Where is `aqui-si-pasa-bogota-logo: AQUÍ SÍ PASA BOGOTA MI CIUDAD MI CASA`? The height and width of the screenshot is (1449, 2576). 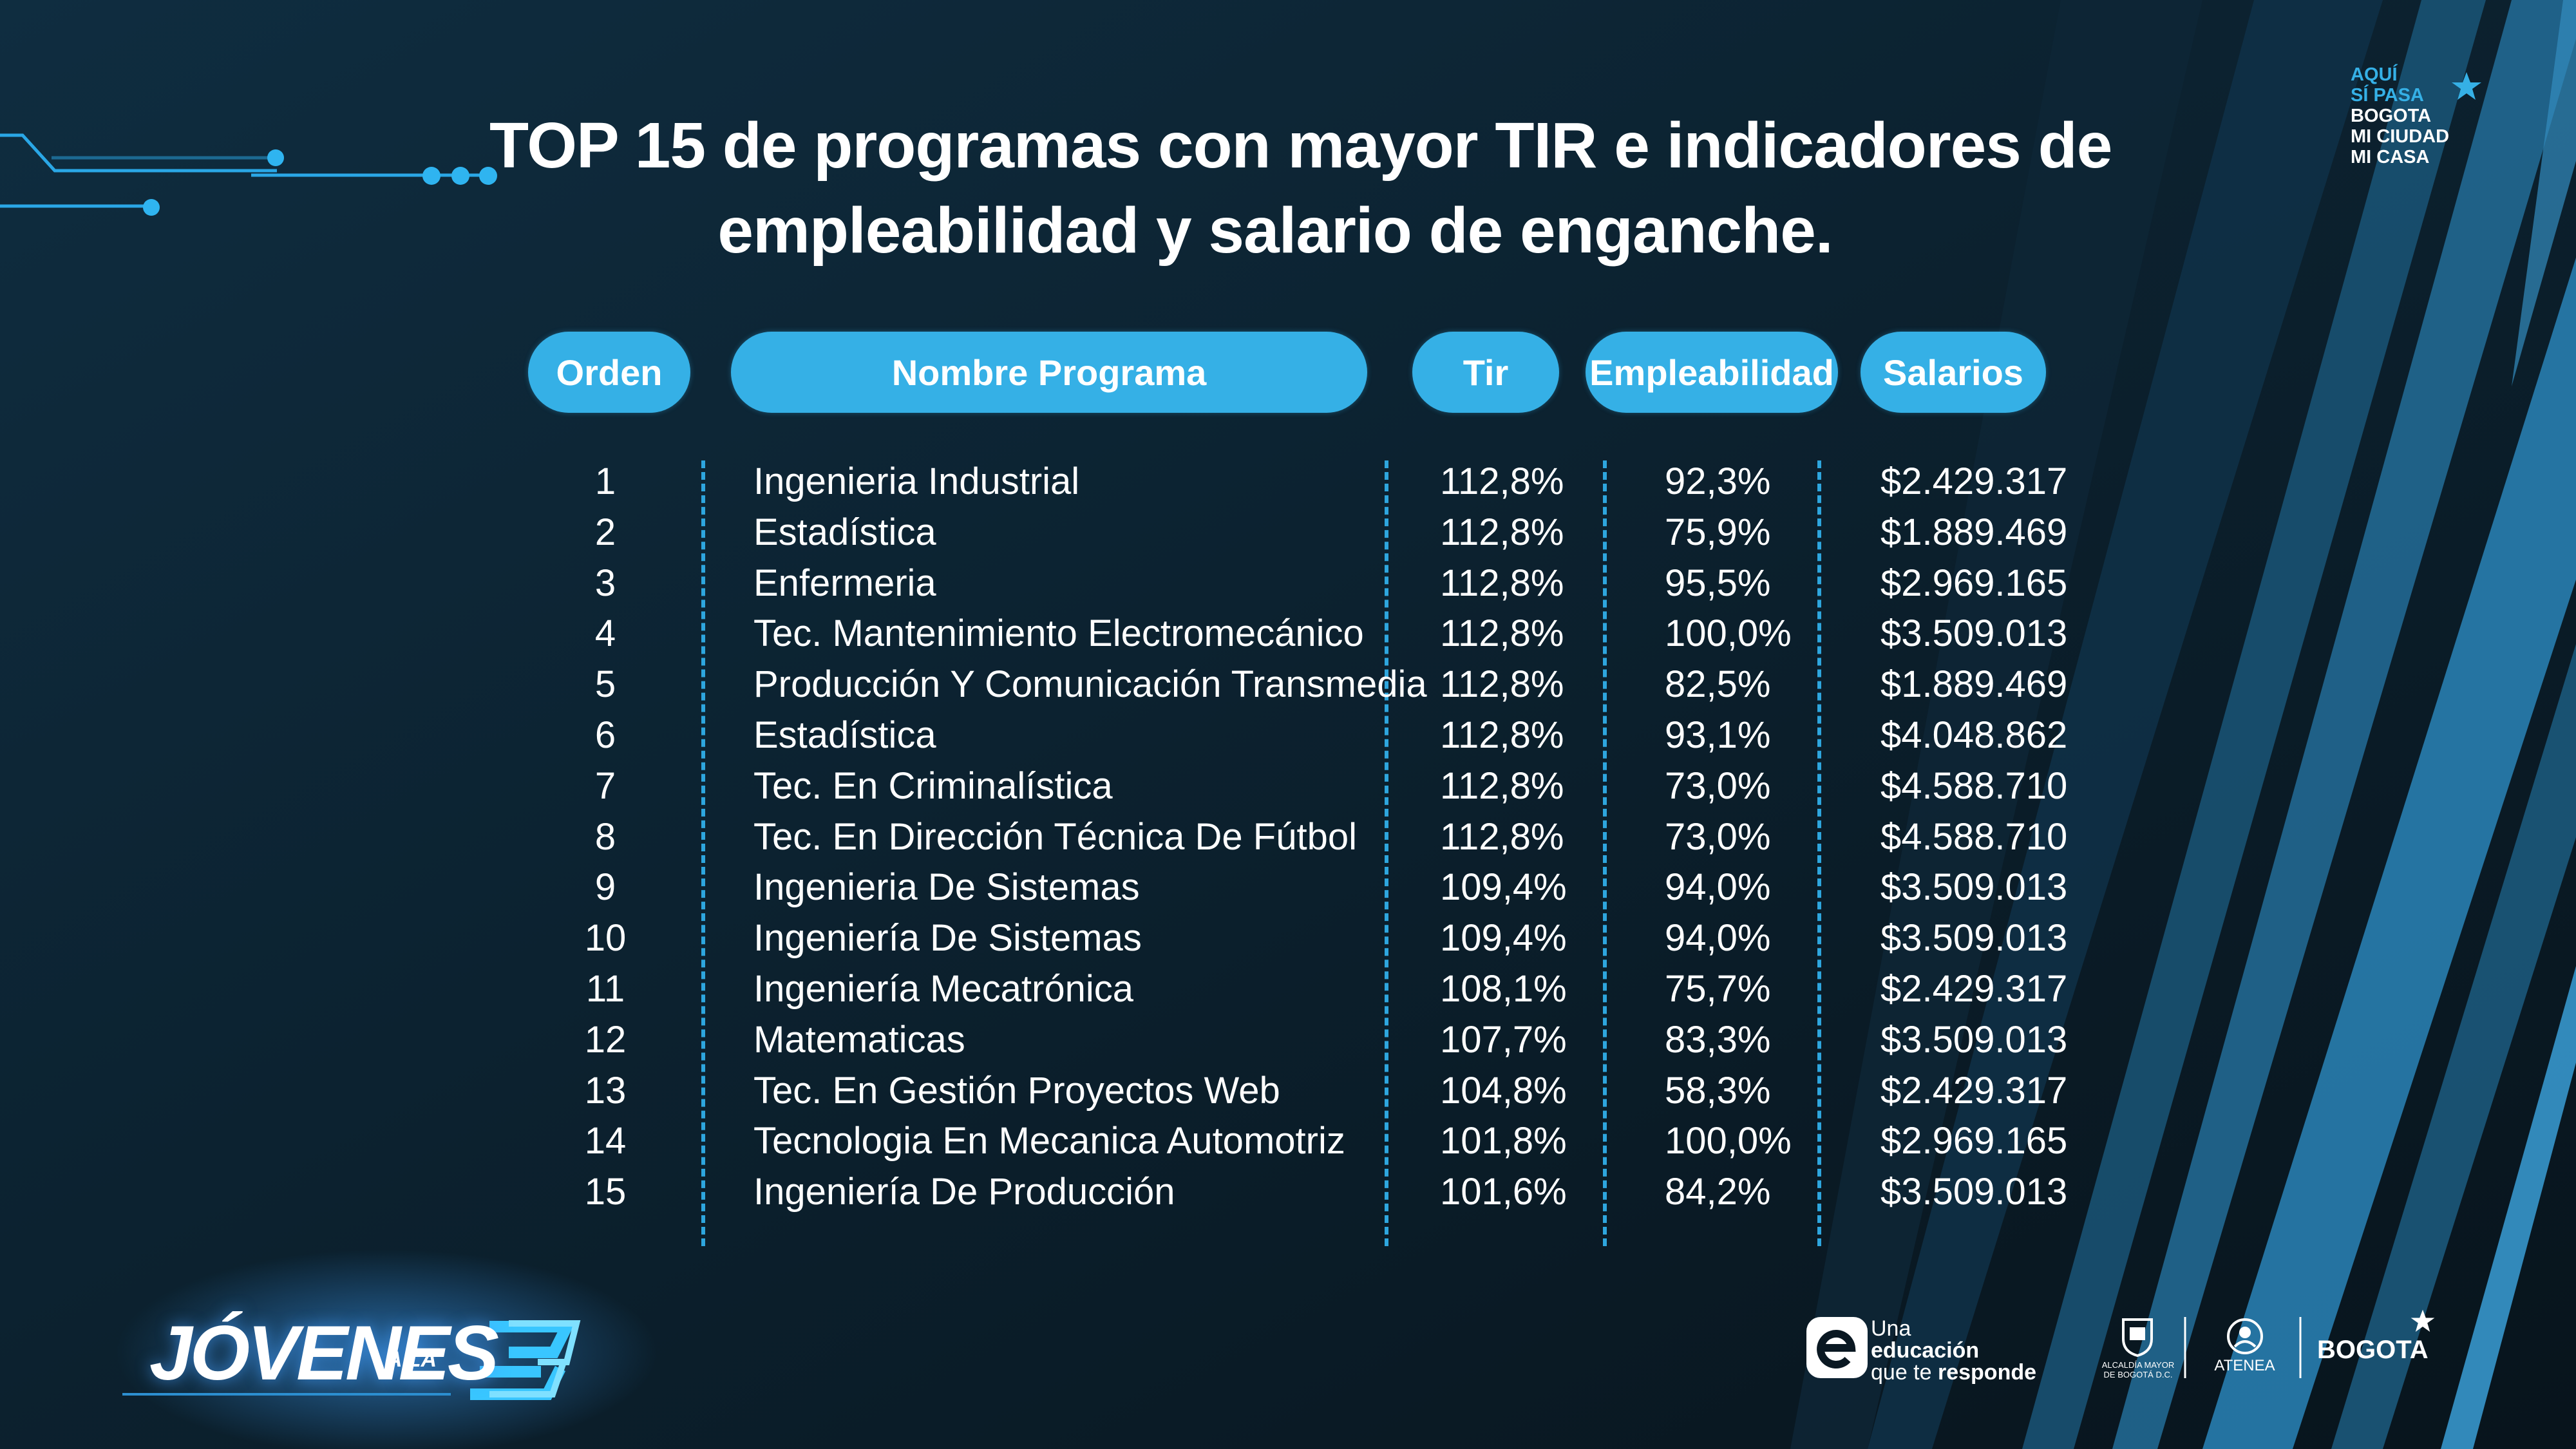
aqui-si-pasa-bogota-logo: AQUÍ SÍ PASA BOGOTA MI CIUDAD MI CASA is located at coordinates (2419, 122).